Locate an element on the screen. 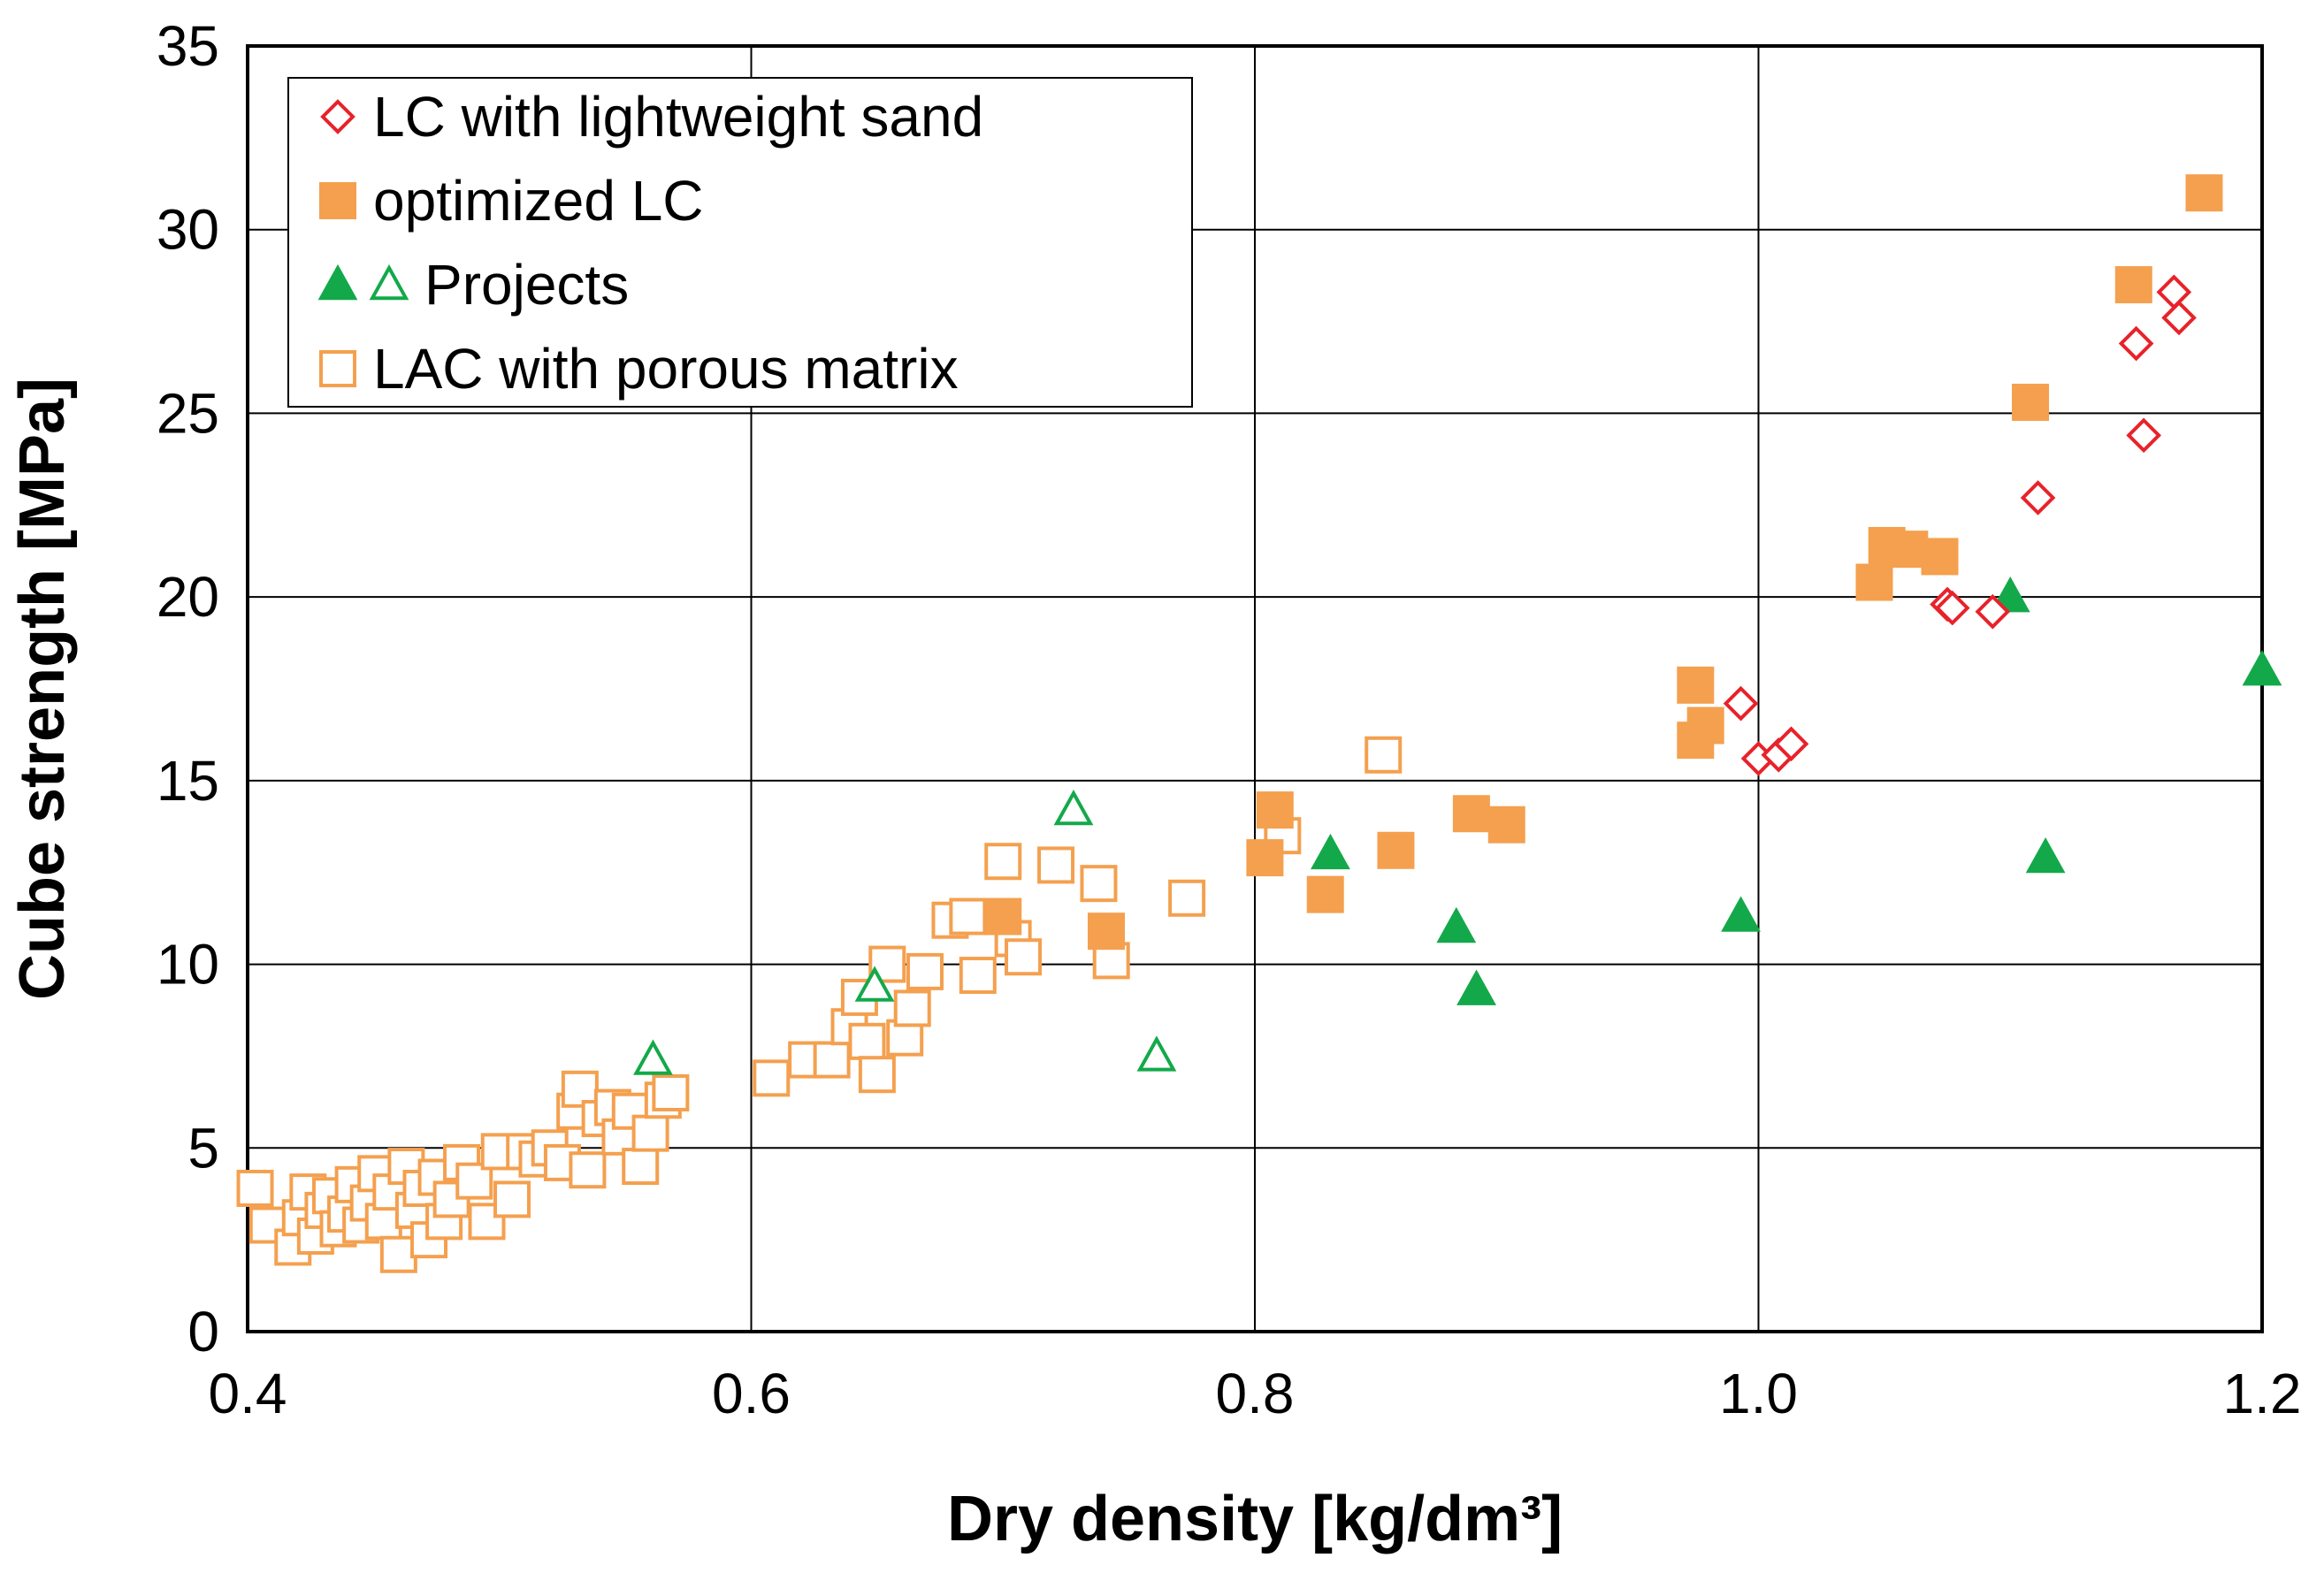  legend-label: LAC with porous matrix is located at coordinates (666, 369).